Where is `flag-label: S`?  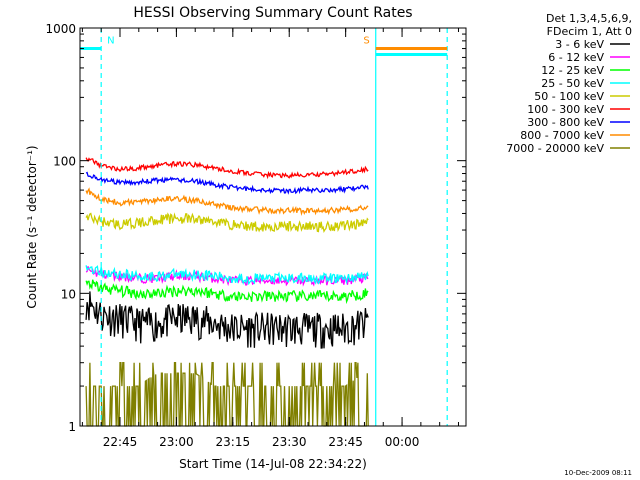
flag-label: S is located at coordinates (366, 41).